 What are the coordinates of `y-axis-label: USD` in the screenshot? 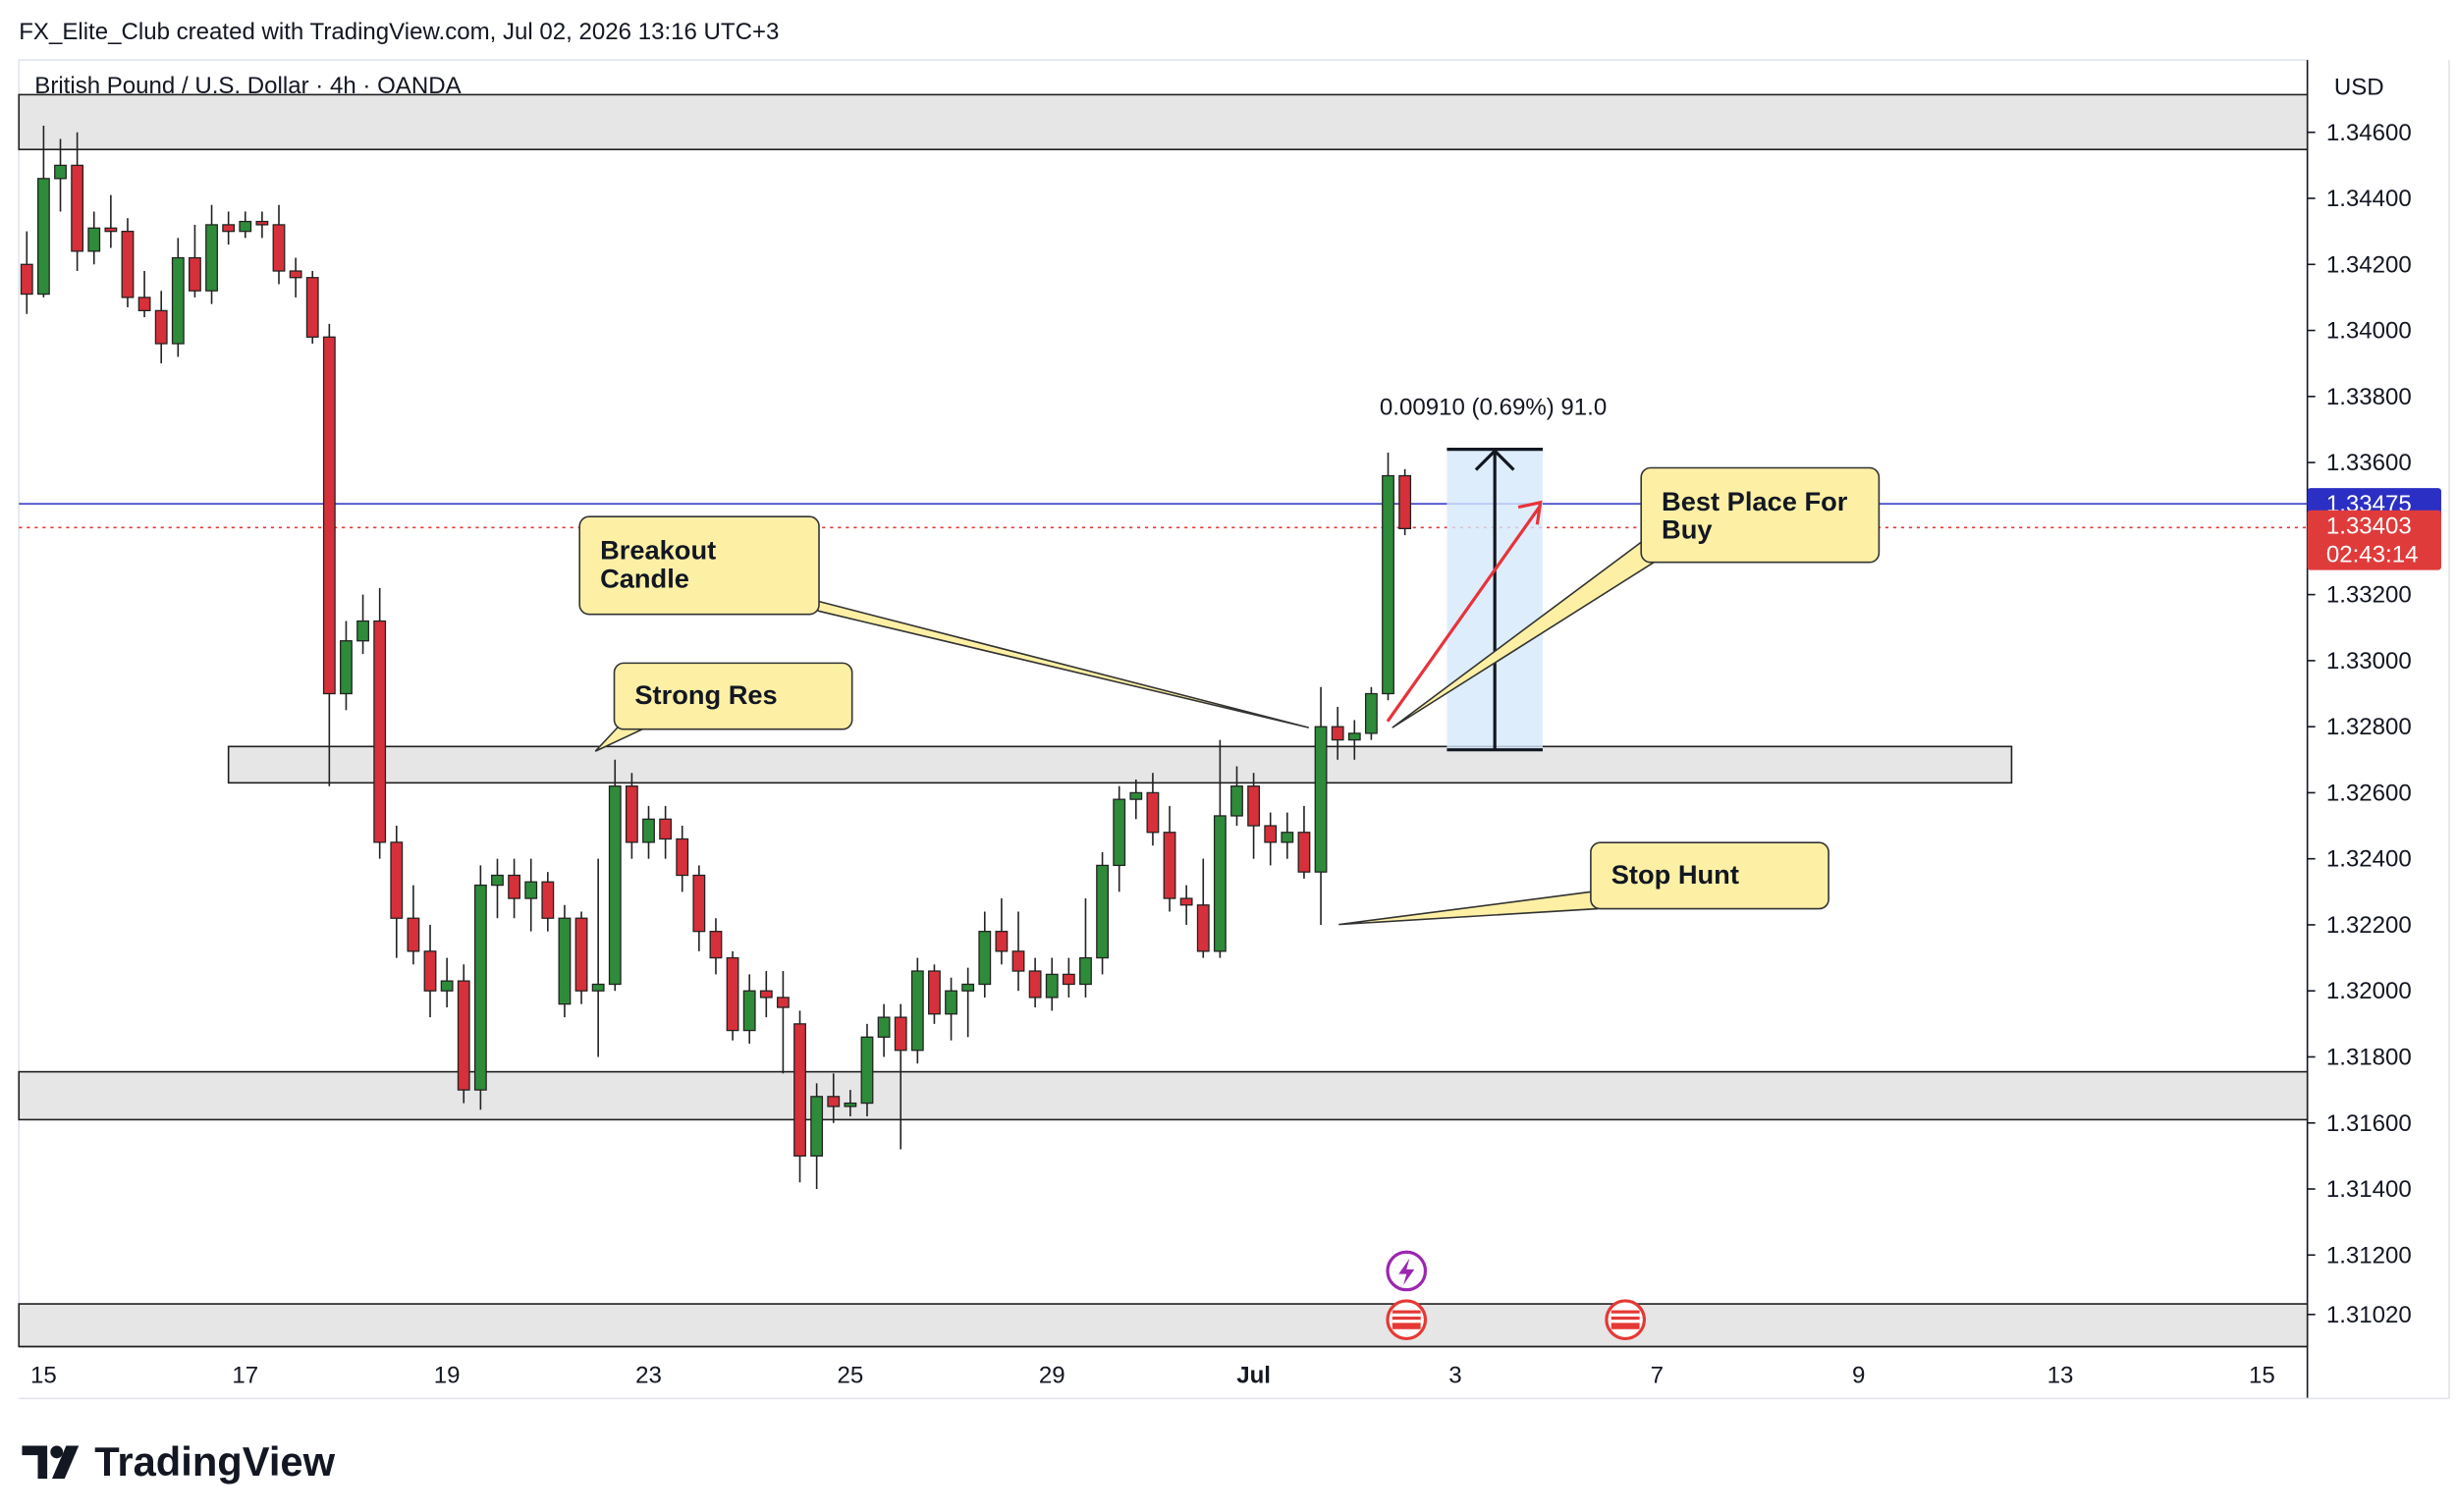 It's located at (2359, 87).